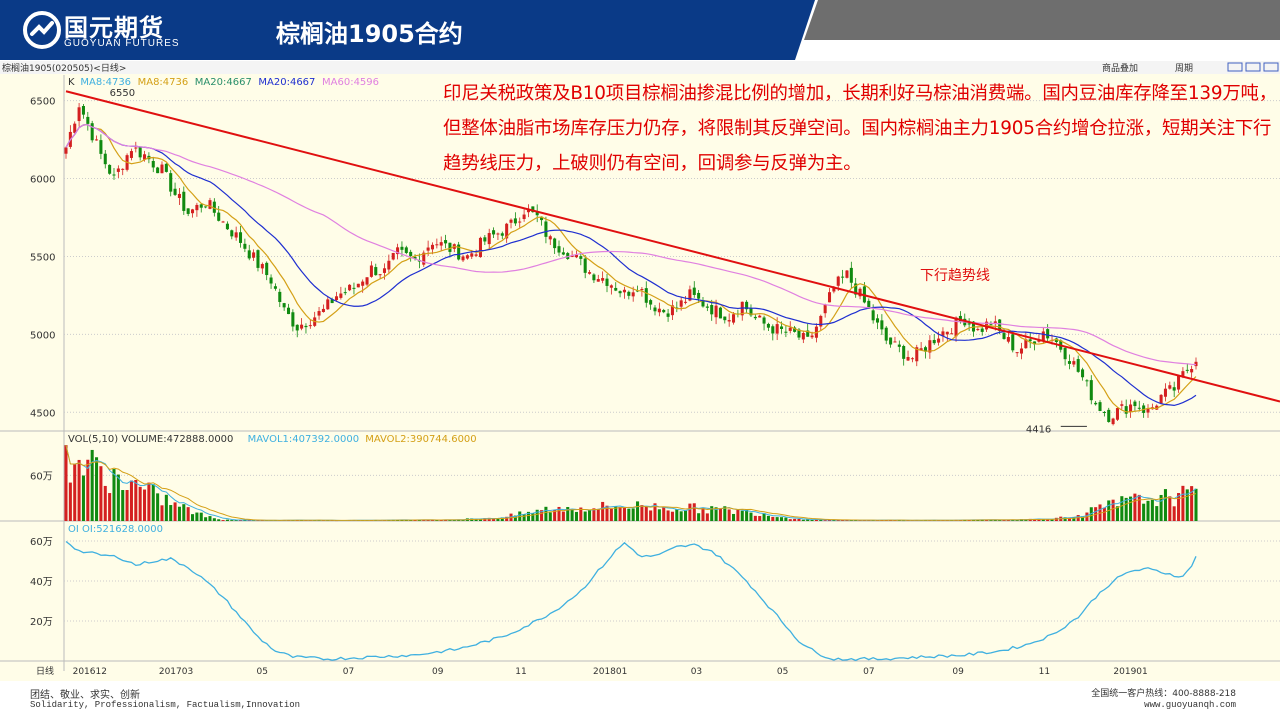 This screenshot has width=1280, height=720. I want to click on header-gray-band, so click(1042, 20).